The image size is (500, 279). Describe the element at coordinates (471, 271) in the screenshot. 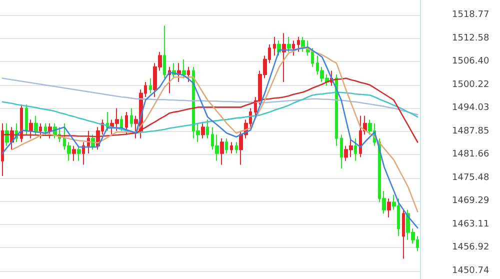

I see `y-tick-label: 1450.74` at that location.